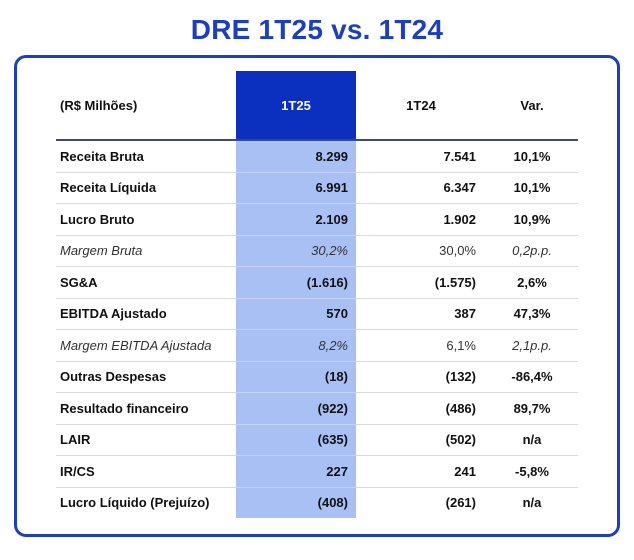  What do you see at coordinates (332, 503) in the screenshot?
I see `value-1t25: (408)` at bounding box center [332, 503].